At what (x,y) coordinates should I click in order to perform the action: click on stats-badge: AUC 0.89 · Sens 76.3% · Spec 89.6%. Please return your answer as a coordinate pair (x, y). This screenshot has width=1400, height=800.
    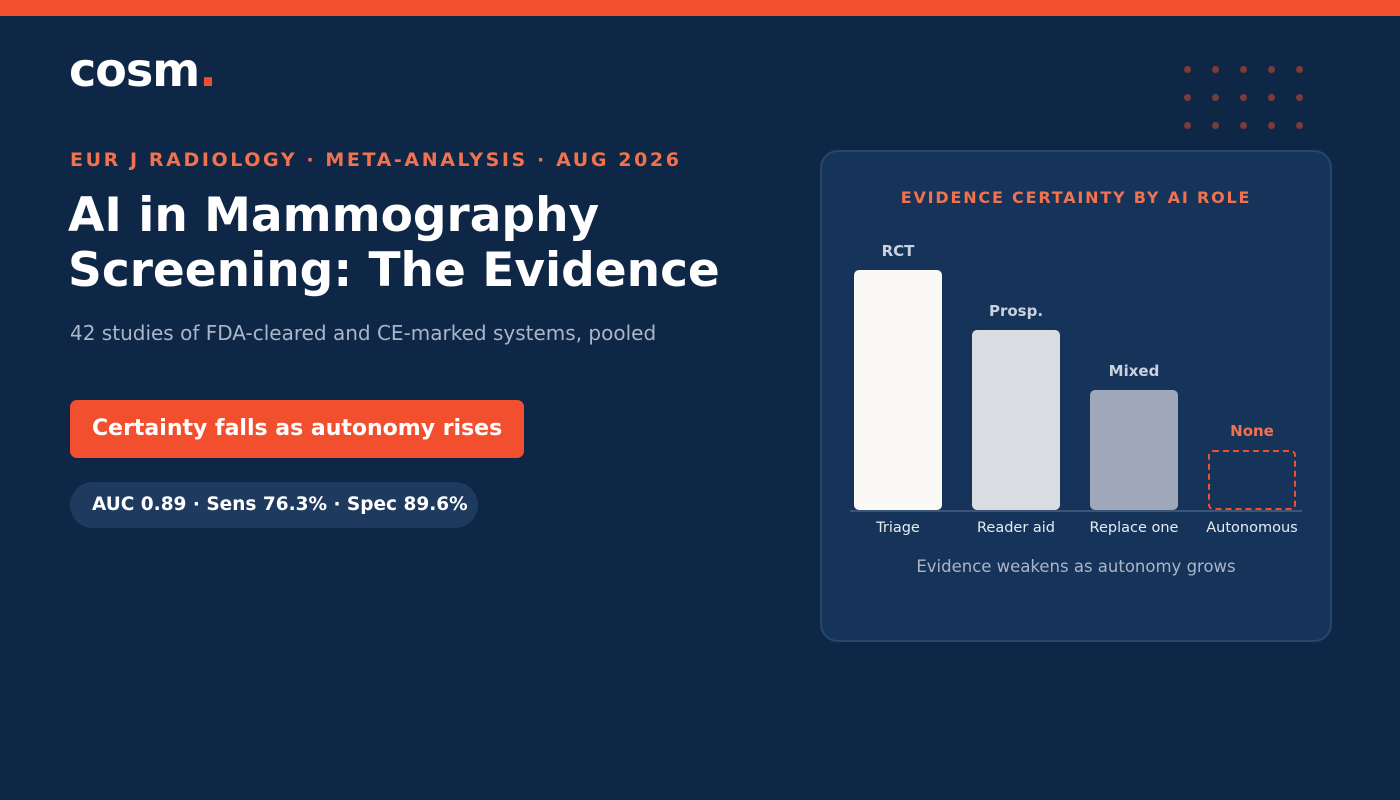
    Looking at the image, I should click on (274, 505).